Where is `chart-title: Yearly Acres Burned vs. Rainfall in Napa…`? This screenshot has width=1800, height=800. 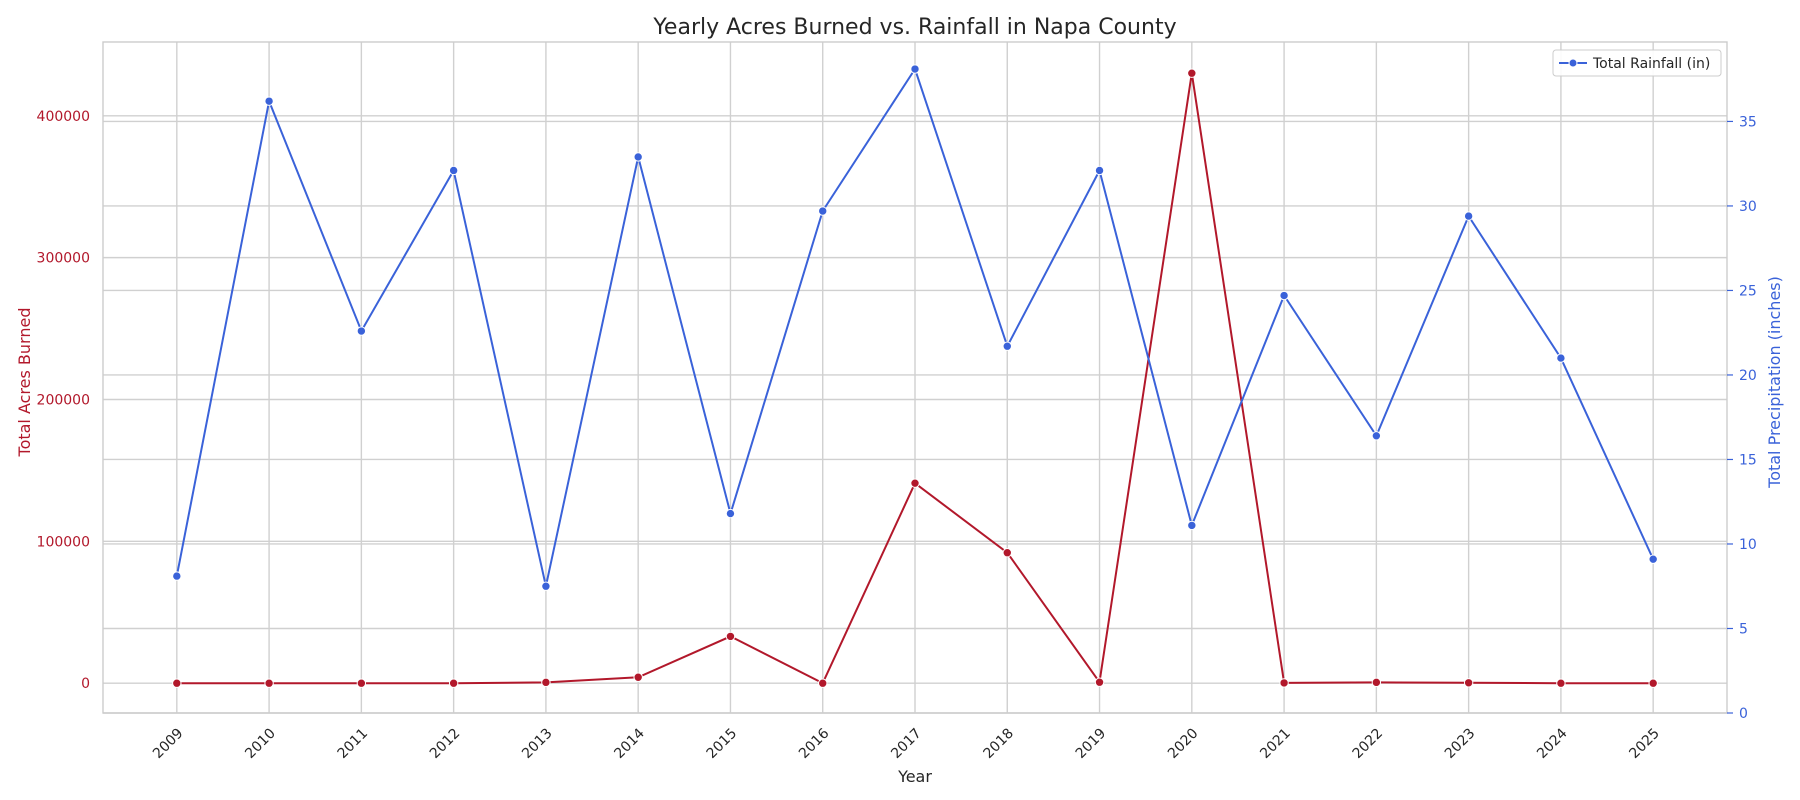
chart-title: Yearly Acres Burned vs. Rainfall in Napa… is located at coordinates (914, 27).